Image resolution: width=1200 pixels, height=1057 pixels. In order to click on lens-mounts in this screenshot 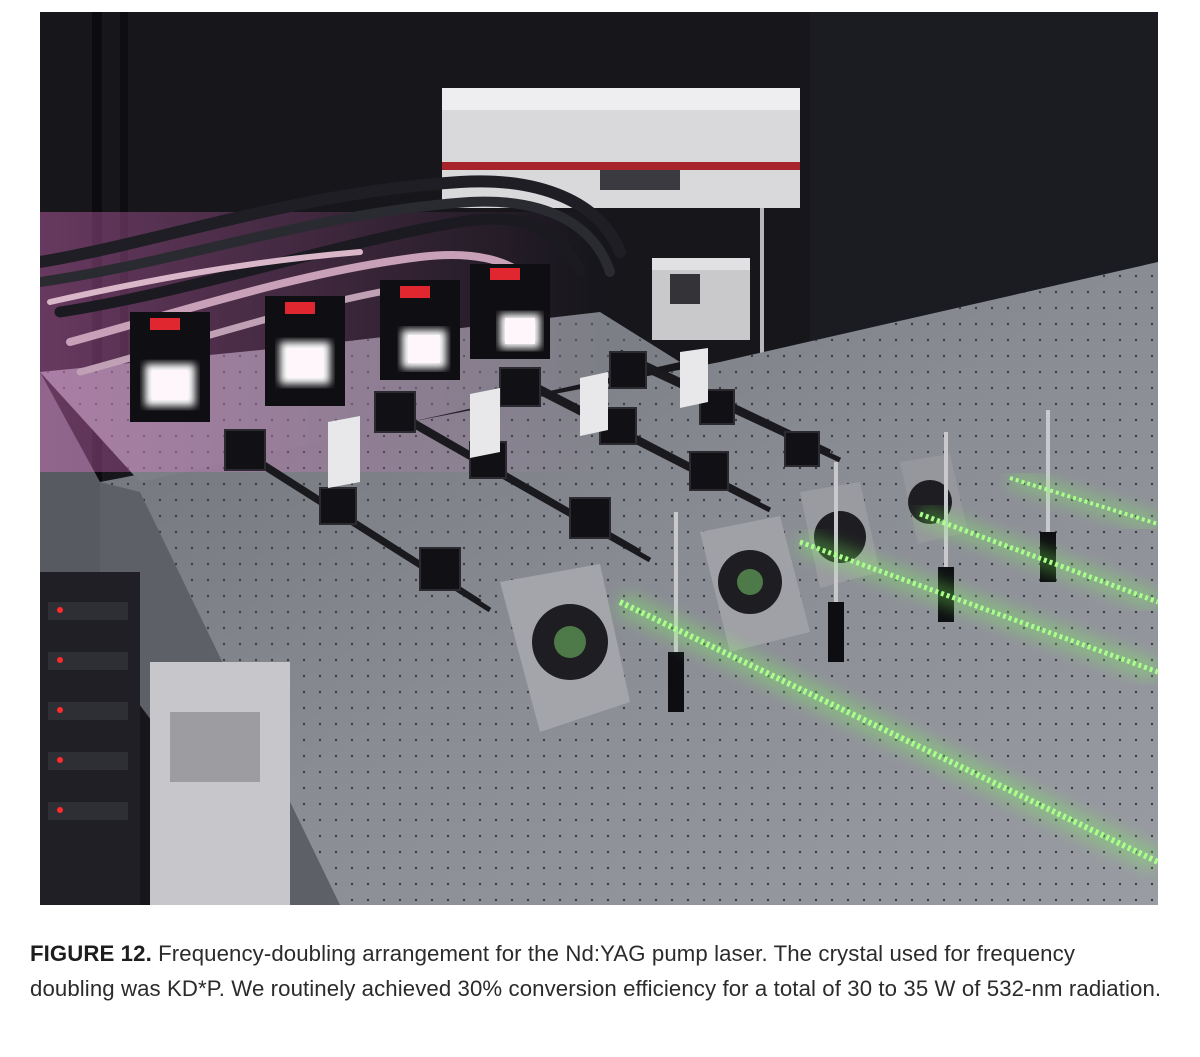, I will do `click(522, 471)`.